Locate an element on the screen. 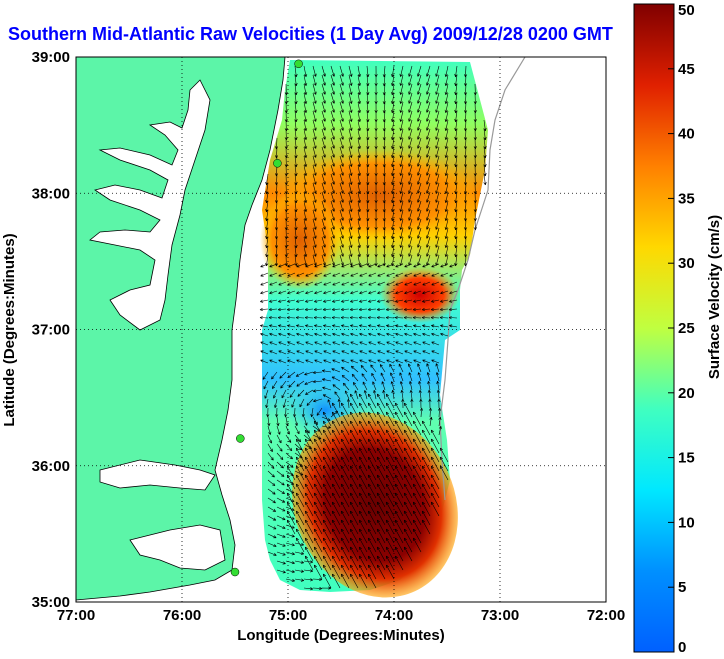  x-tick-label: 72:00 is located at coordinates (606, 615).